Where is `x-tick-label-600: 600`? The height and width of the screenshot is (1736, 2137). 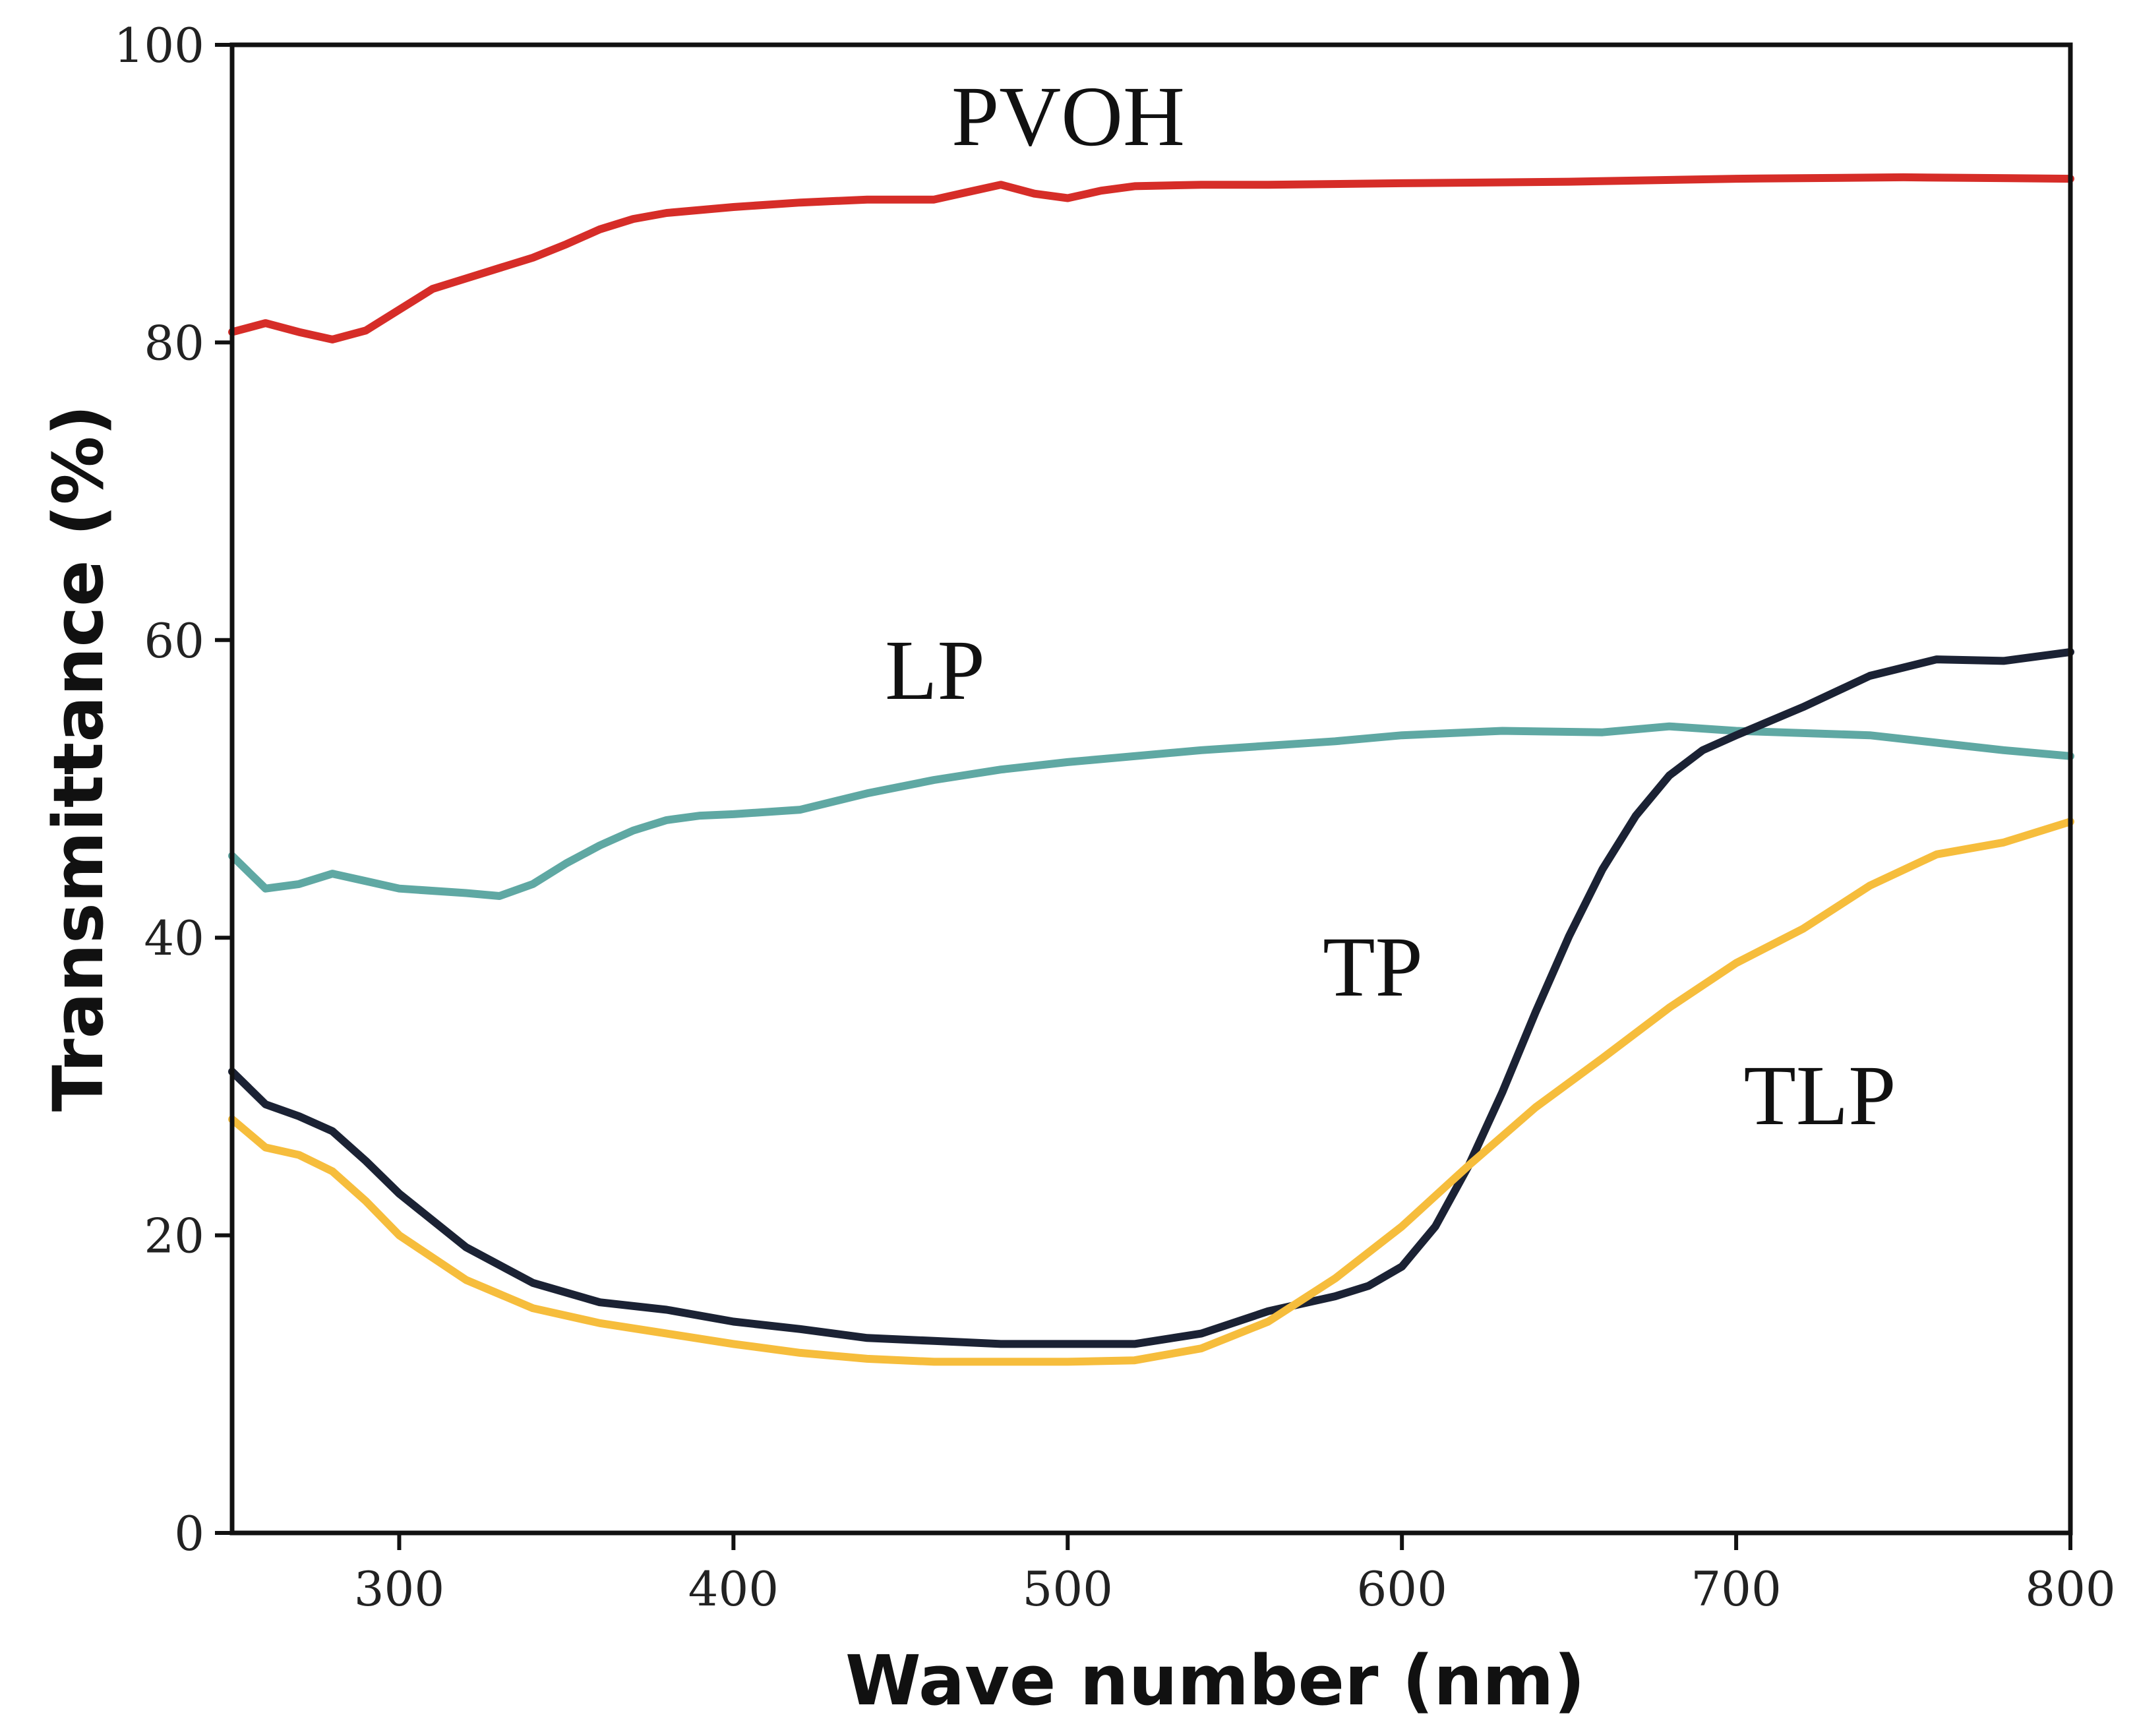 x-tick-label-600: 600 is located at coordinates (1401, 1589).